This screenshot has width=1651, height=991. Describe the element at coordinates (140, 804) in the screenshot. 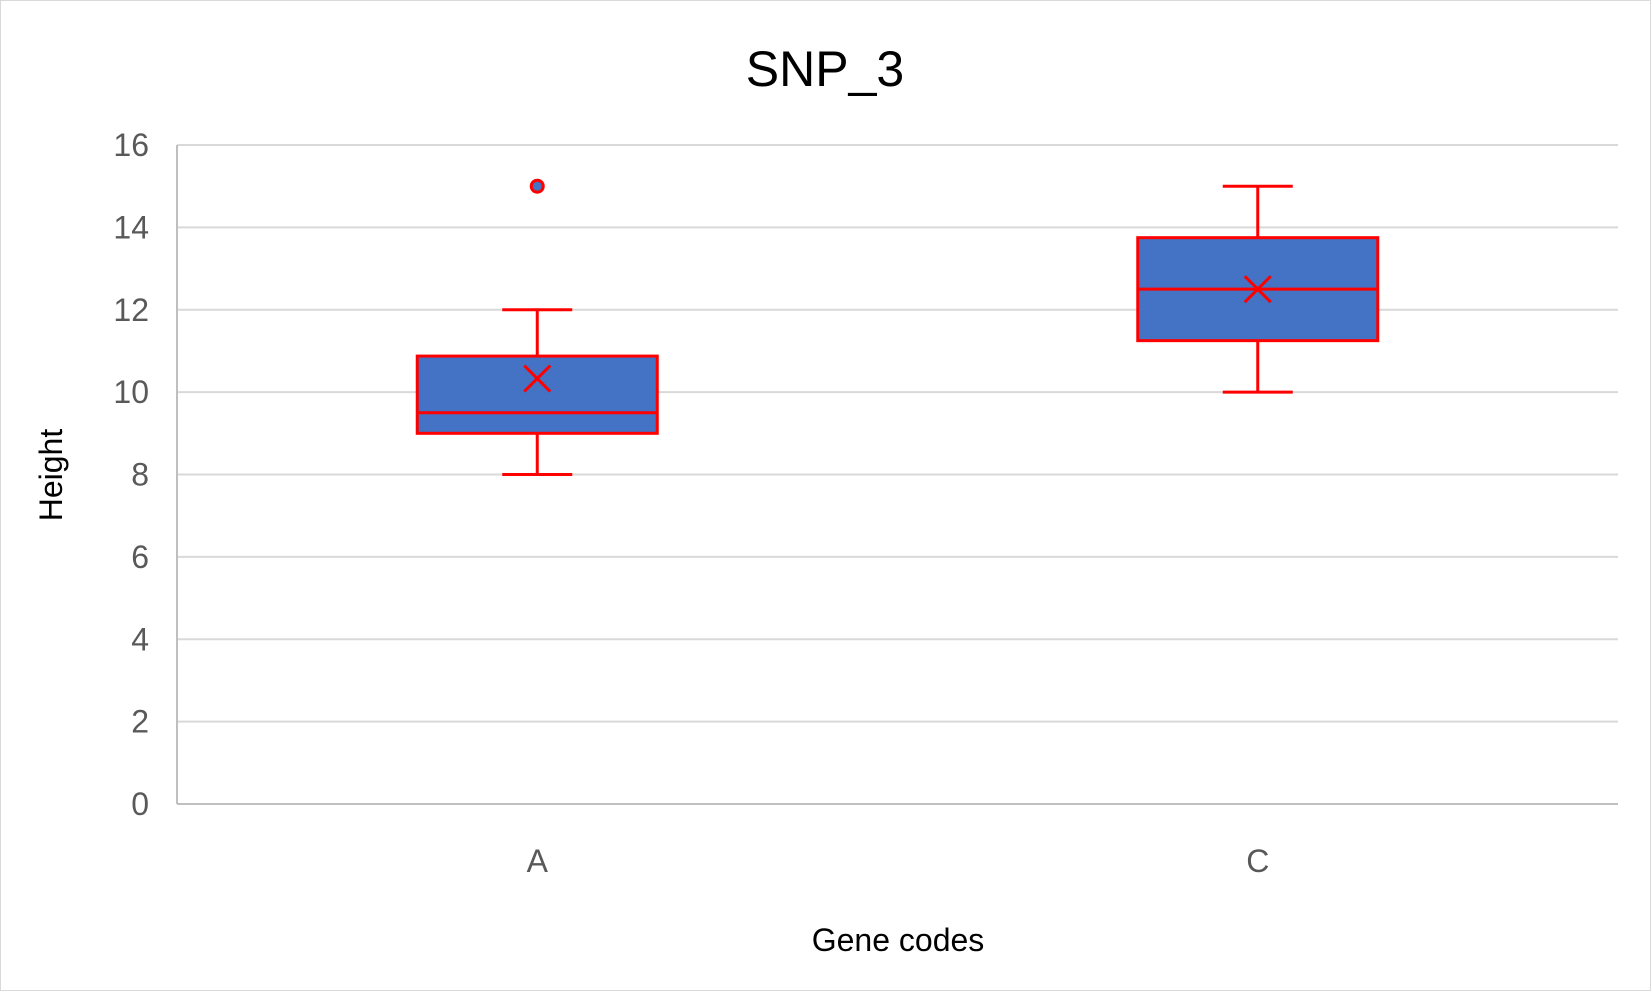

I see `y-tick-label: 0` at that location.